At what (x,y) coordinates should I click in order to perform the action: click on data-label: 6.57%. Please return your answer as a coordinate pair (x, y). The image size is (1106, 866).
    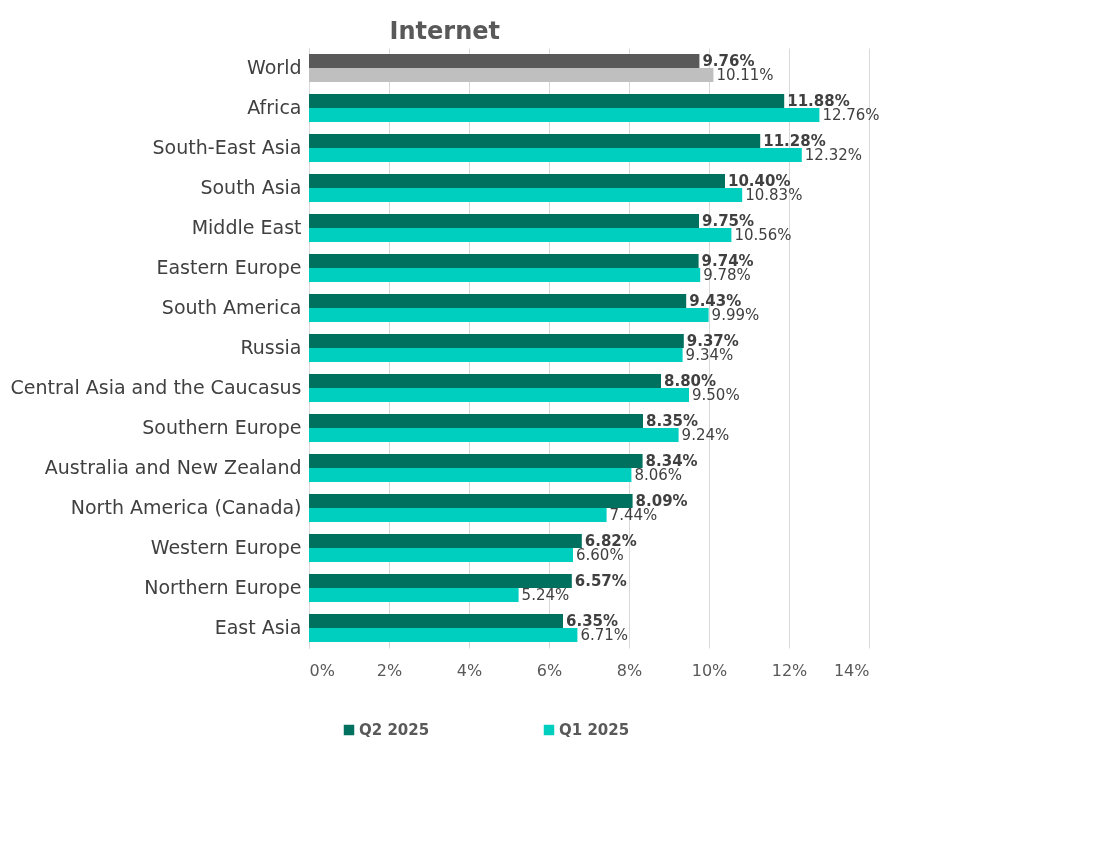
    Looking at the image, I should click on (600, 581).